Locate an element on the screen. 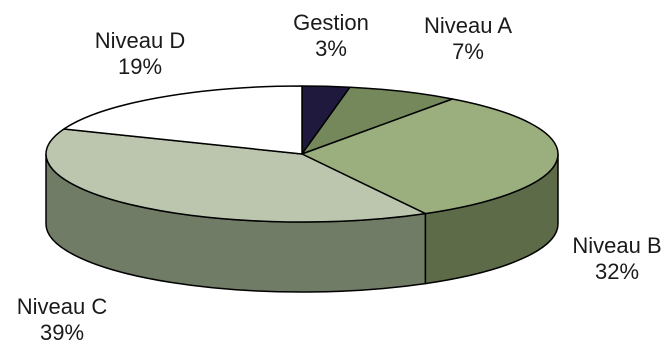  label-niveau-c-value: 39% is located at coordinates (62, 332).